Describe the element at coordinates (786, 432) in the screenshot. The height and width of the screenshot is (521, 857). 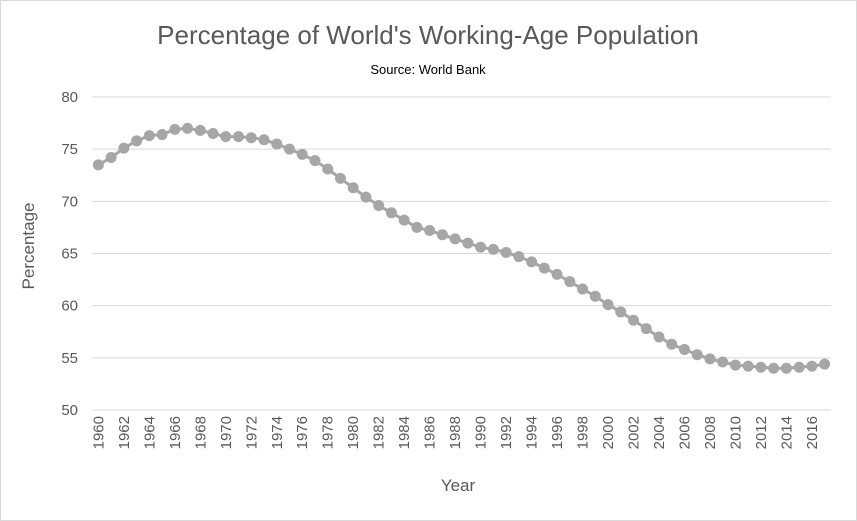
I see `x-tick-label: 2014` at that location.